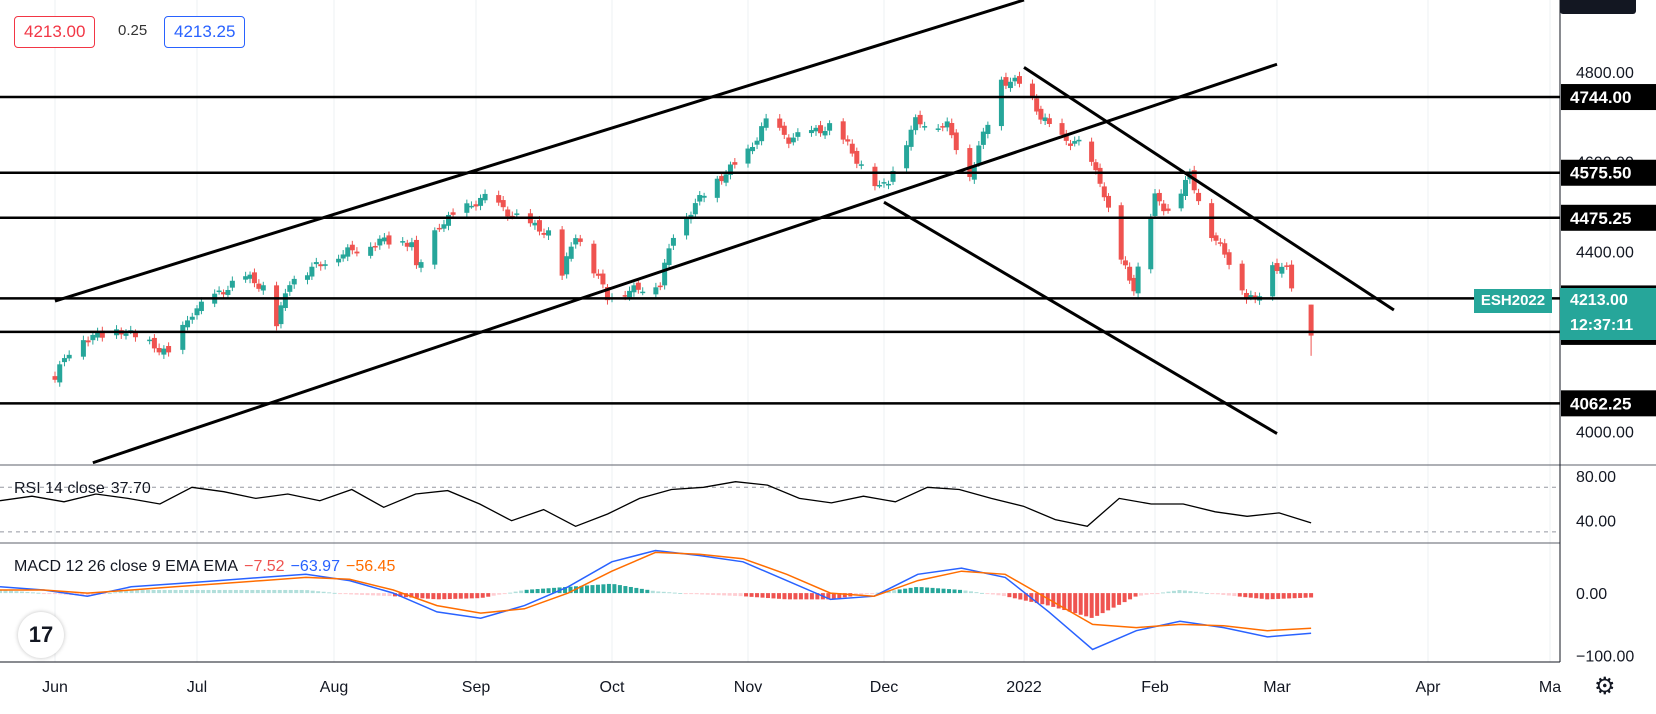 The height and width of the screenshot is (714, 1656). Describe the element at coordinates (205, 32) in the screenshot. I see `ask-price-badge: 4213.25` at that location.